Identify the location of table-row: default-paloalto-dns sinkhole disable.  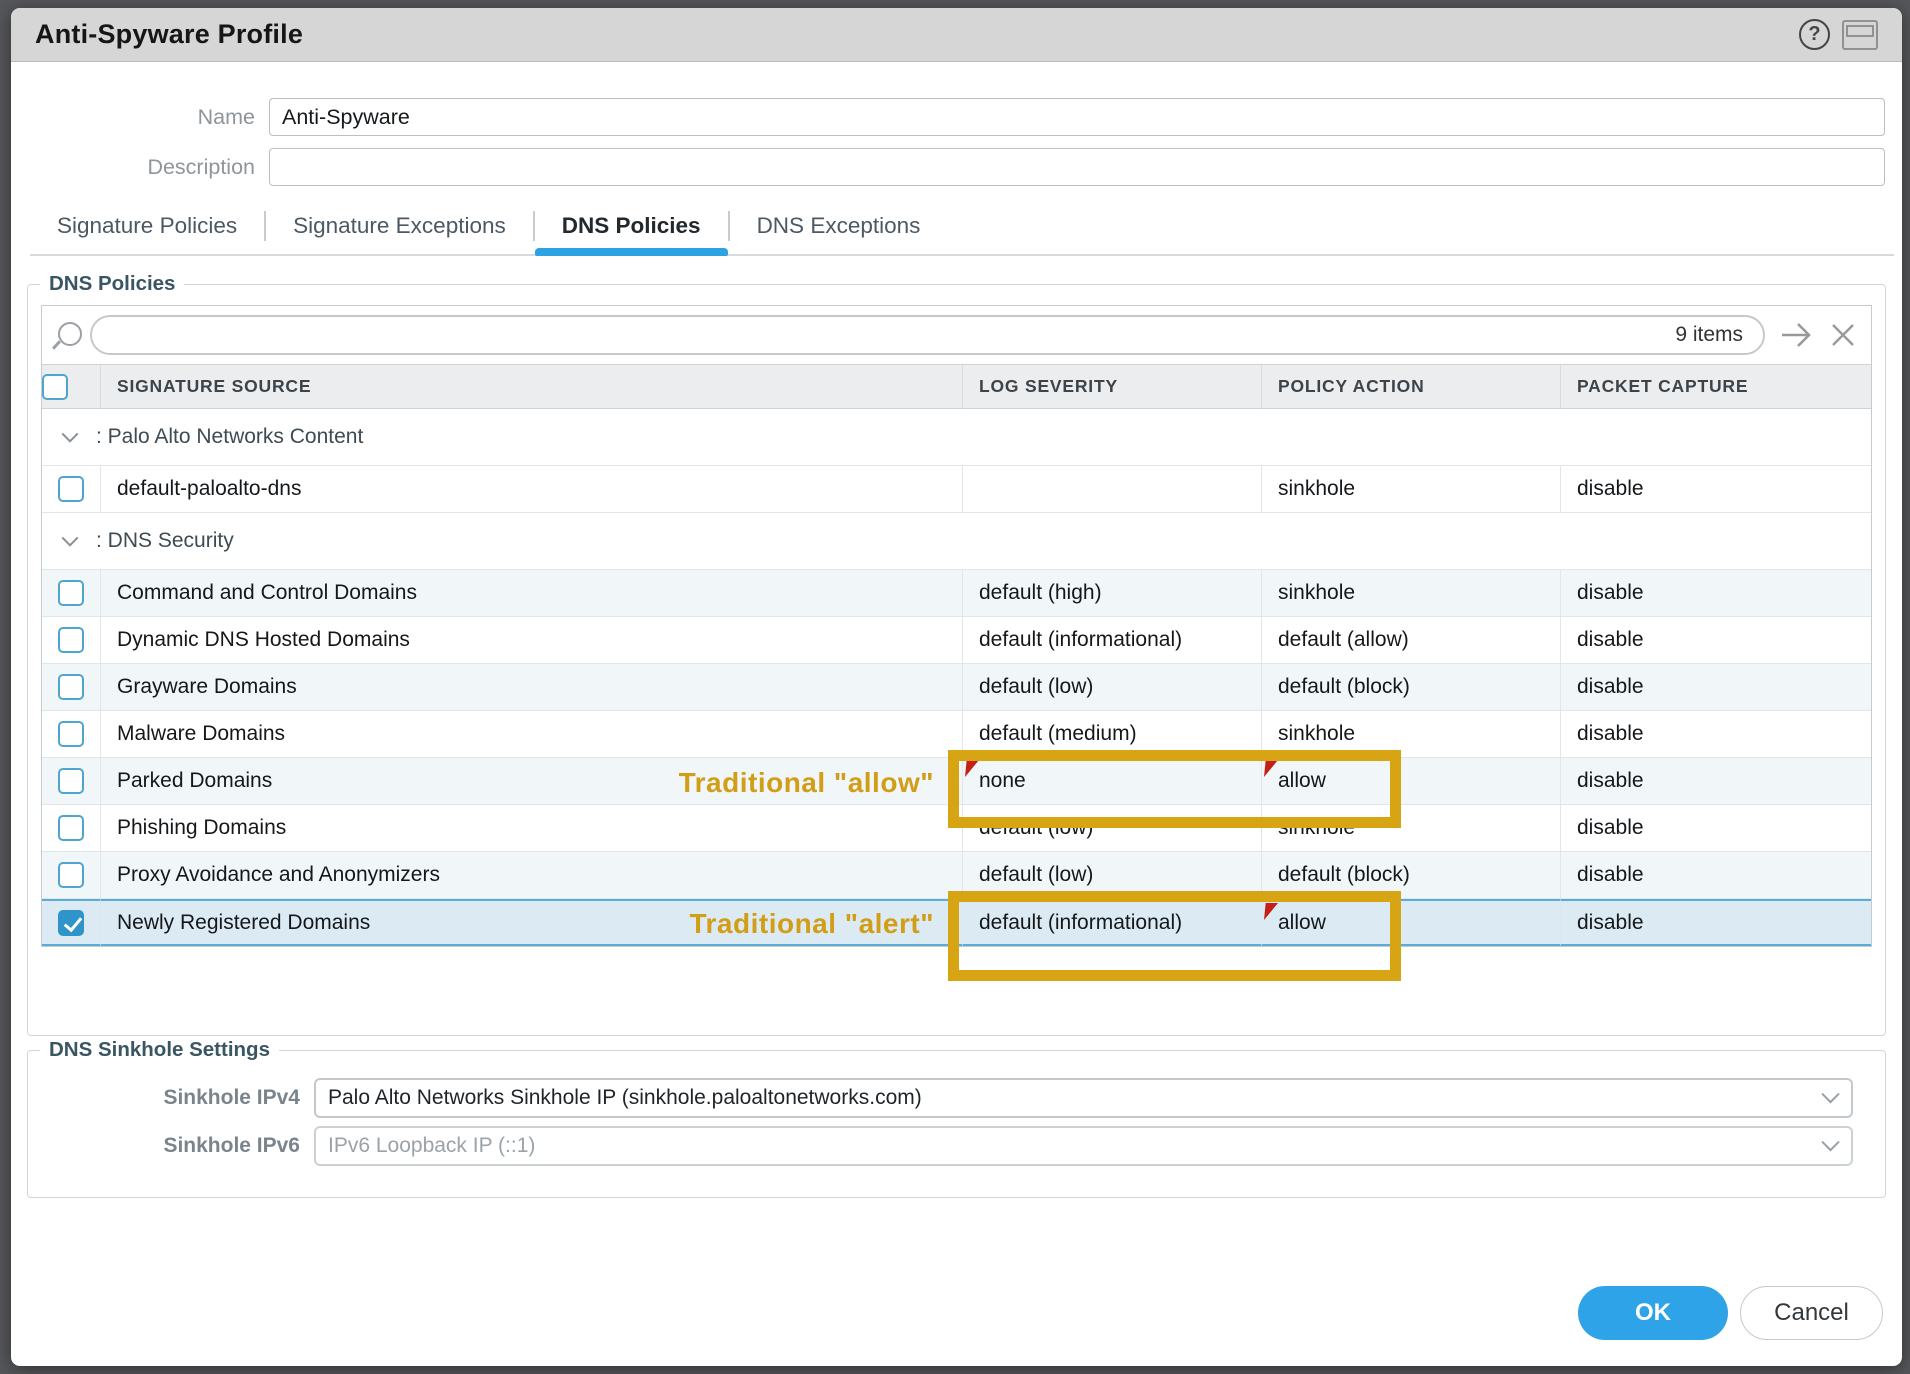
(956, 489).